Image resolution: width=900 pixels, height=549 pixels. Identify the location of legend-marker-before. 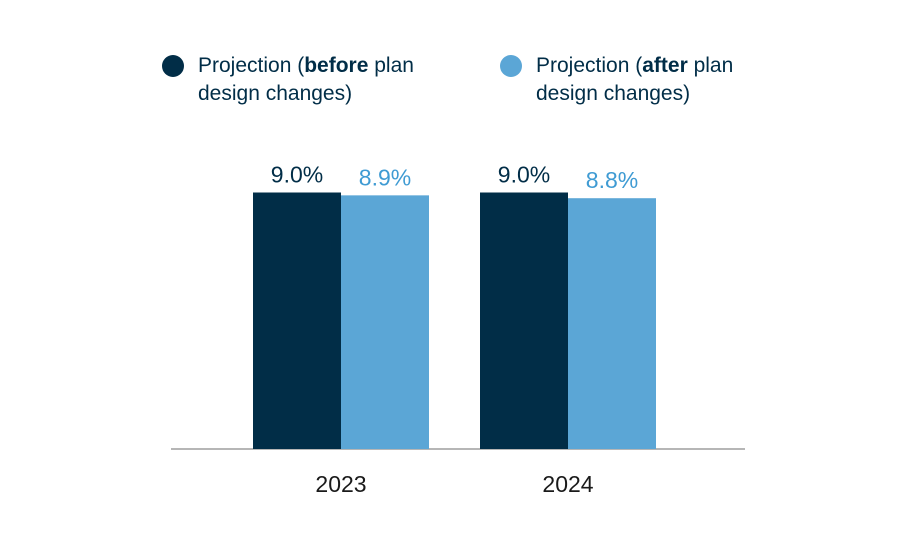
(173, 66).